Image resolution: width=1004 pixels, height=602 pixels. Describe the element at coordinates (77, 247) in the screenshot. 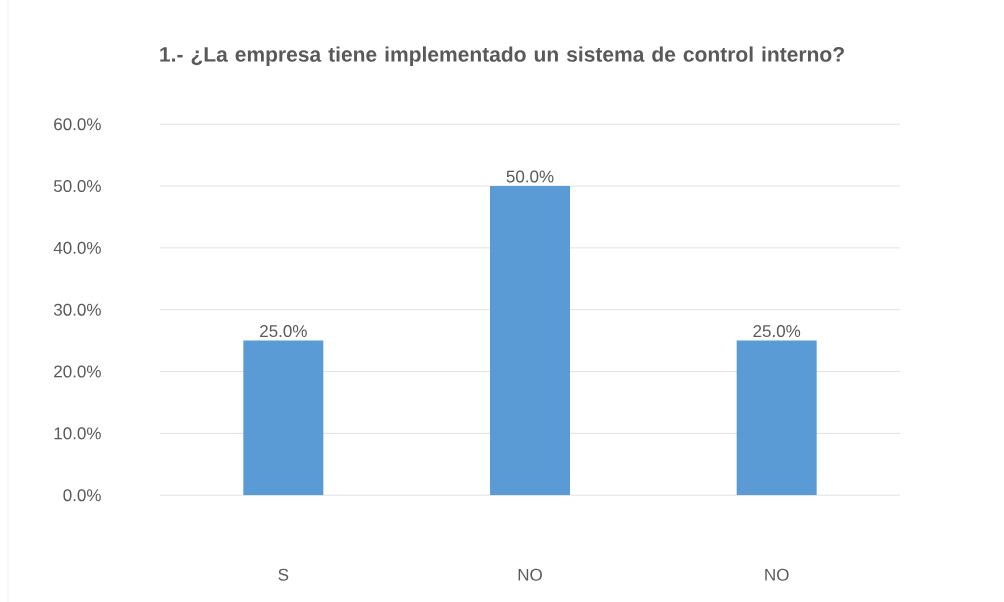

I see `y-tick-label: 40.0%` at that location.